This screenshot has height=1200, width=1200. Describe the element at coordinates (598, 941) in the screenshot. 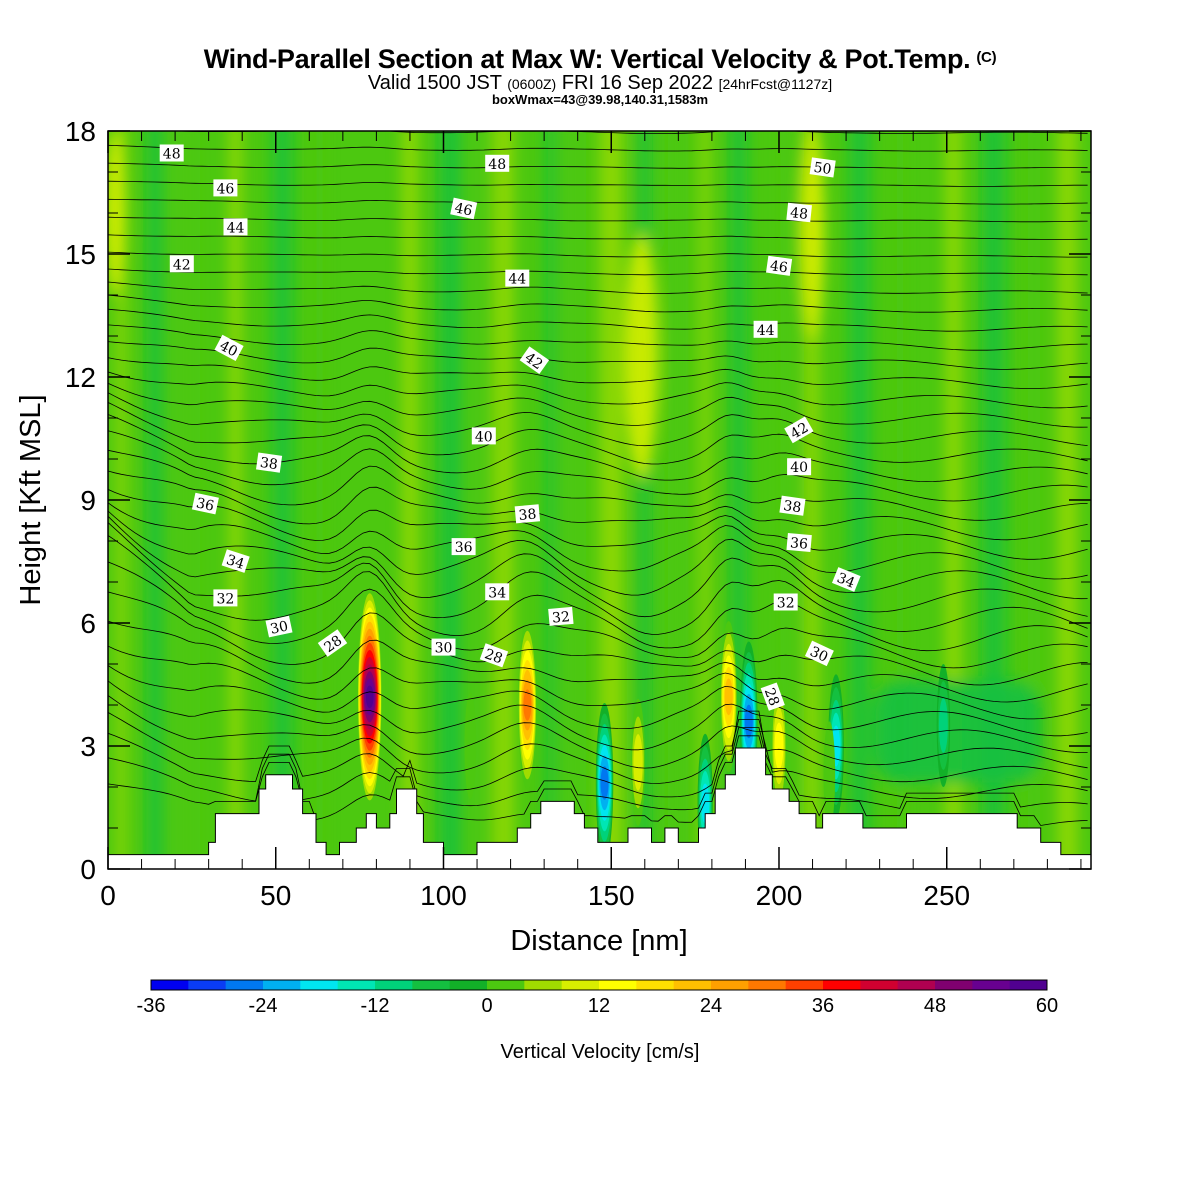

I see `x-axis-label: Distance [nm]` at that location.